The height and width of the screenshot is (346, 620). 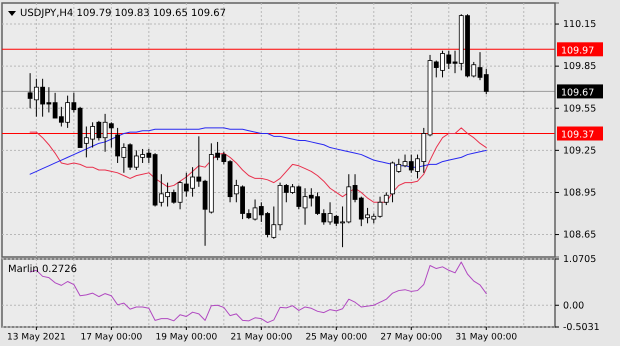 I want to click on y-tick-label: 0.00, so click(x=573, y=306).